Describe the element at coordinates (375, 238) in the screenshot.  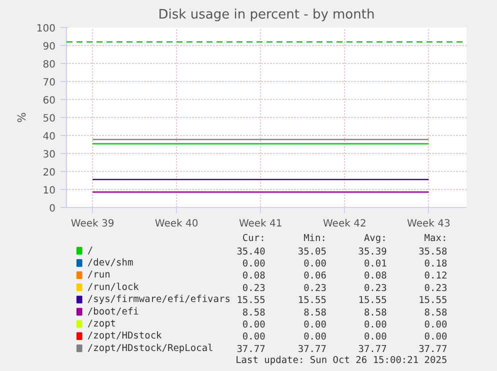
I see `text: Avg:` at that location.